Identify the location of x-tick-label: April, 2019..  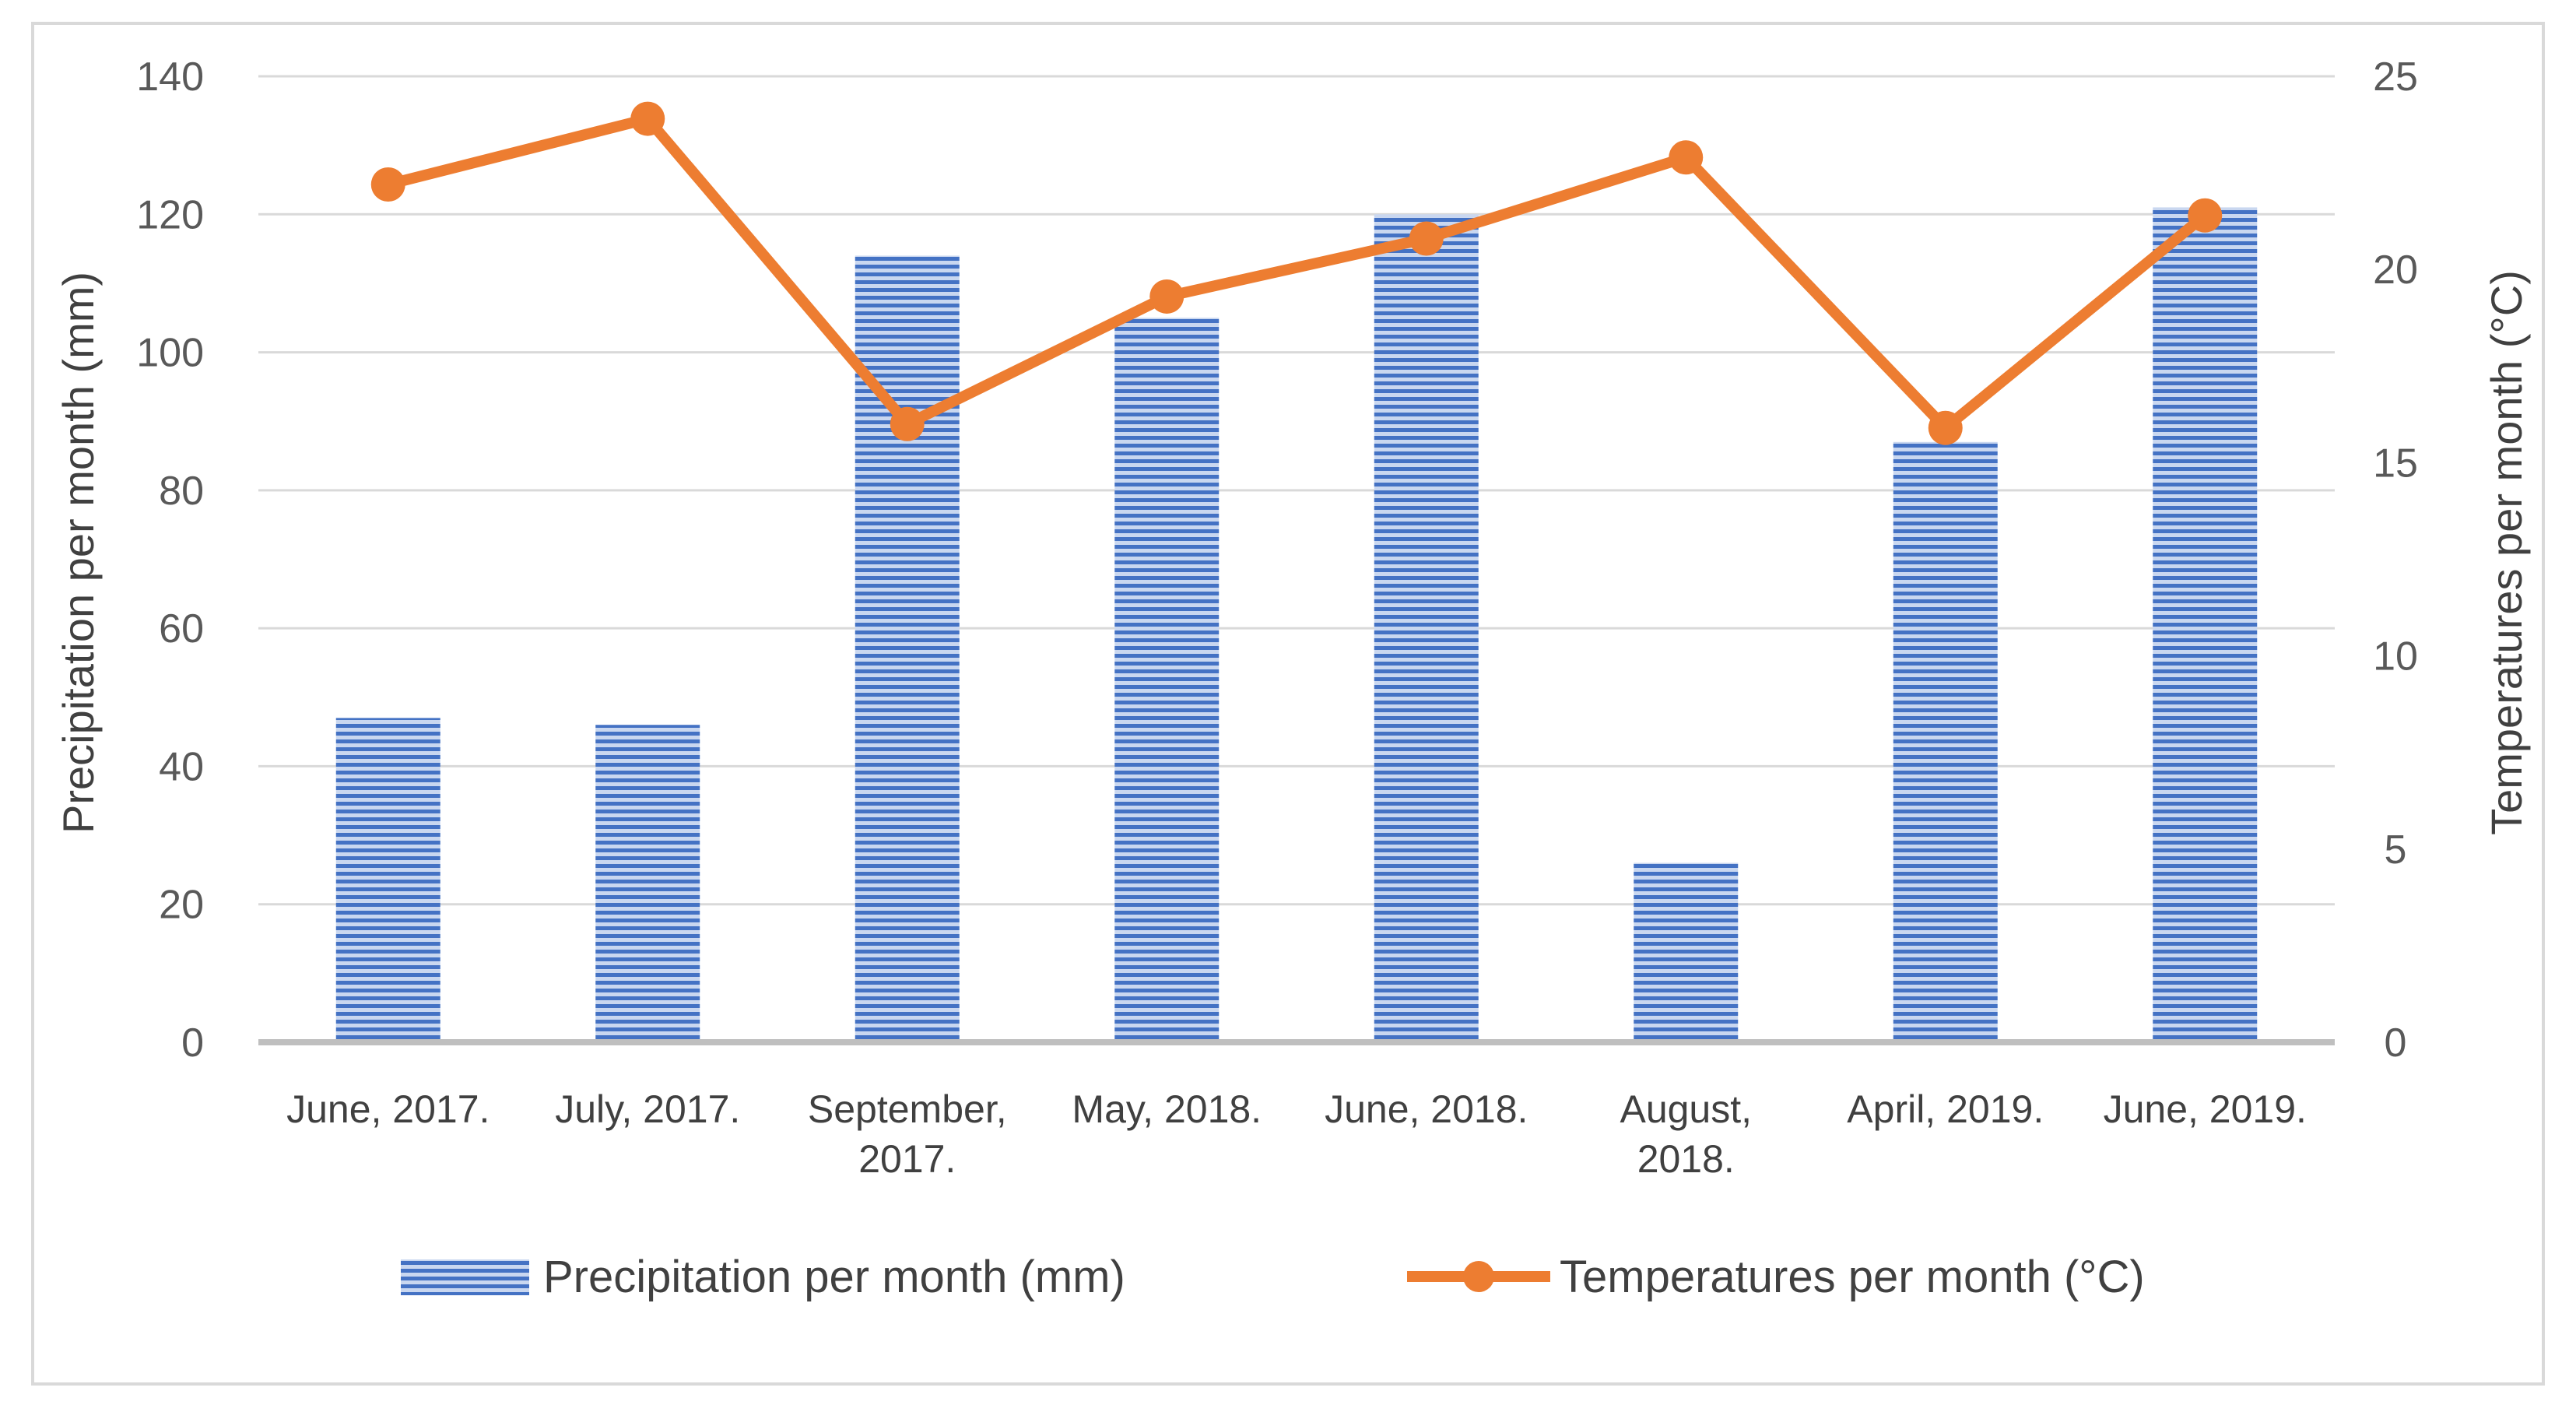
(1946, 1109).